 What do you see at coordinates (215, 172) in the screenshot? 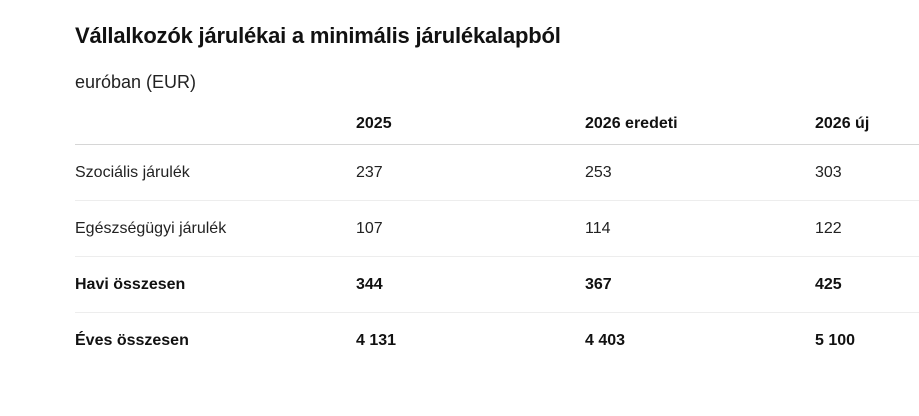
I see `row-label: Szociális járulék` at bounding box center [215, 172].